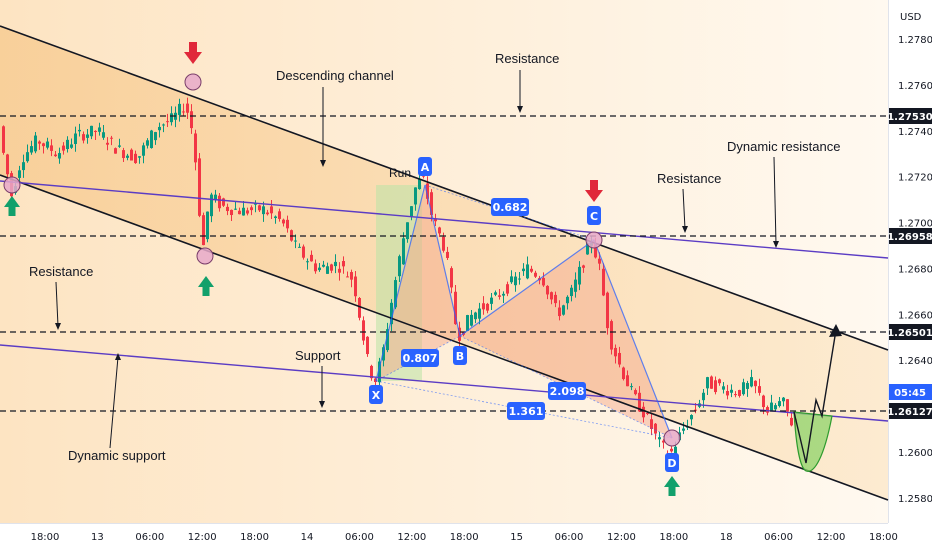 The image size is (932, 550). I want to click on price-tick-label: 1.27800, so click(915, 40).